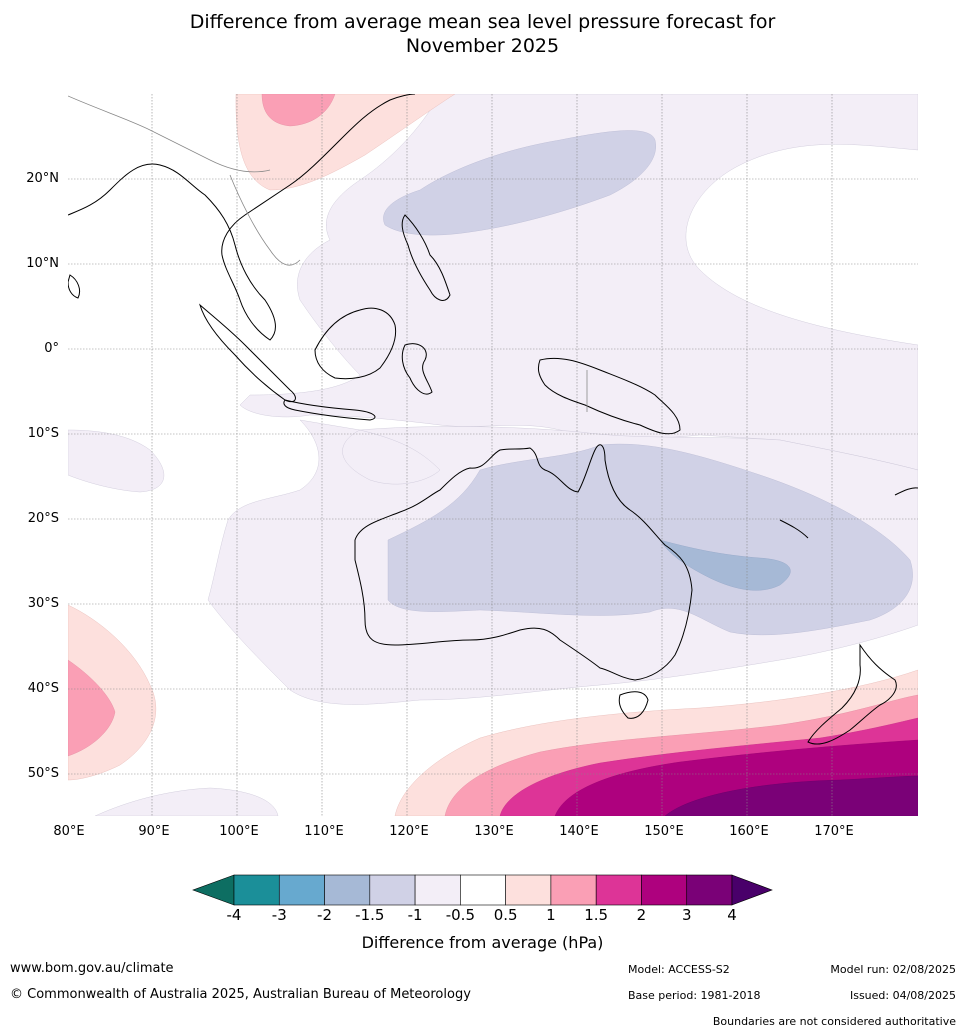 The image size is (965, 1035). What do you see at coordinates (42, 263) in the screenshot?
I see `lat-label-10n: 10°N` at bounding box center [42, 263].